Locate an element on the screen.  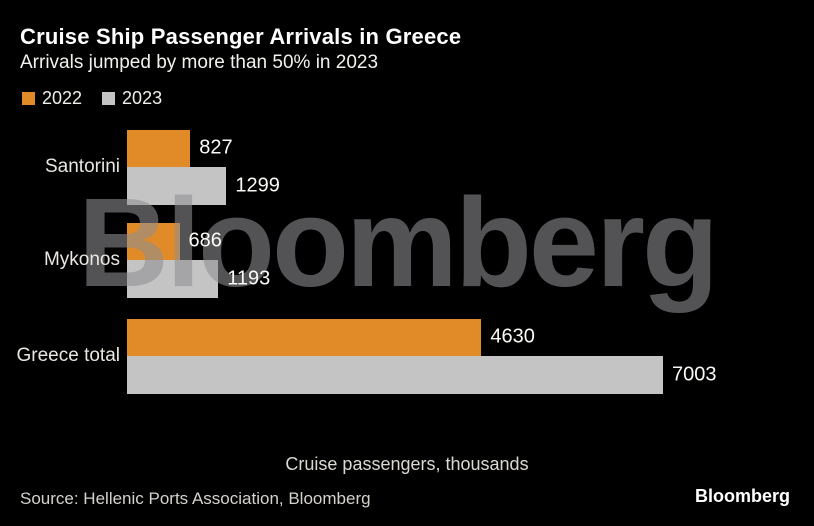
chart-title: Cruise Ship Passenger Arrivals in Greece is located at coordinates (241, 36).